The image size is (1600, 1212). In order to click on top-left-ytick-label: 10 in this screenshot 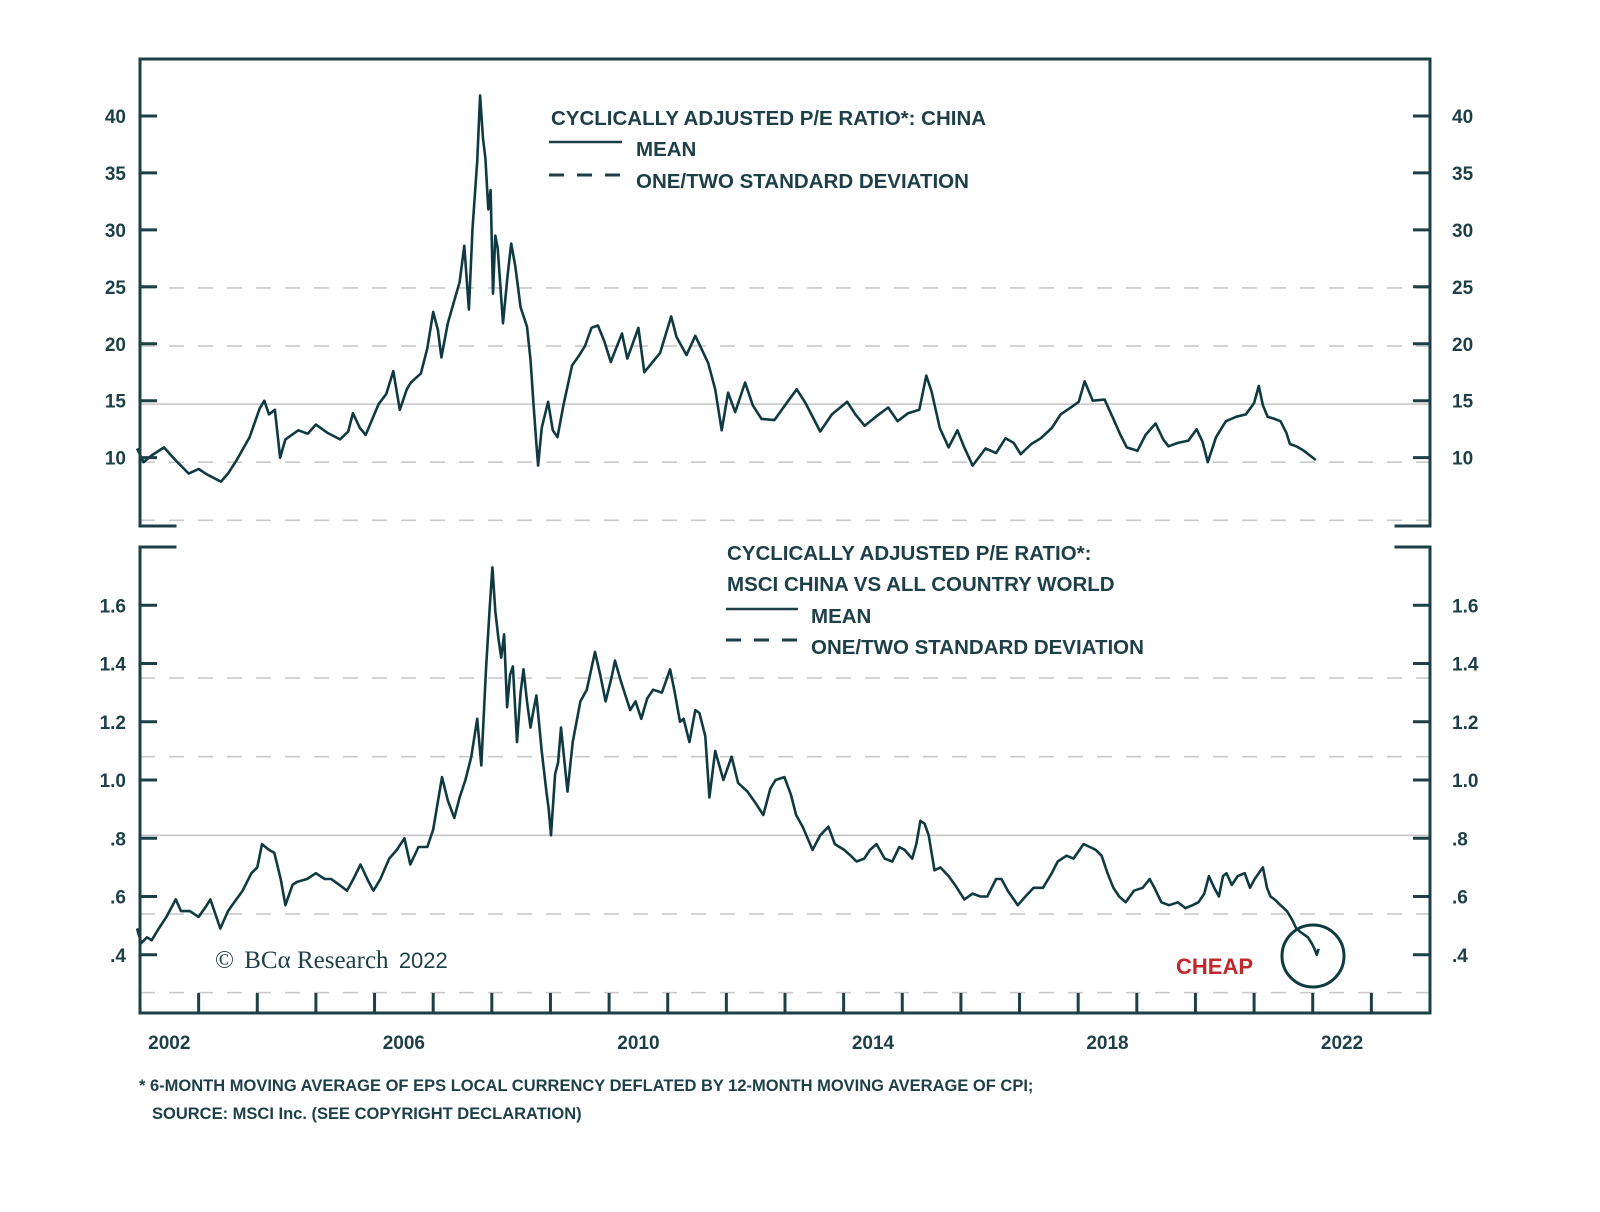, I will do `click(115, 459)`.